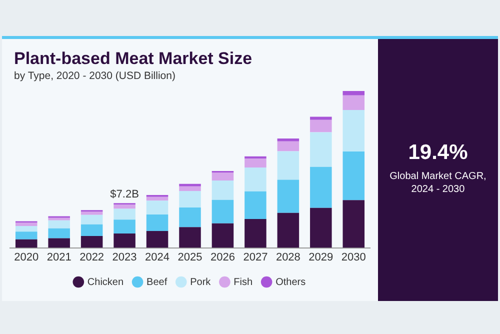 This screenshot has height=334, width=500. I want to click on legend-label: Chicken, so click(105, 282).